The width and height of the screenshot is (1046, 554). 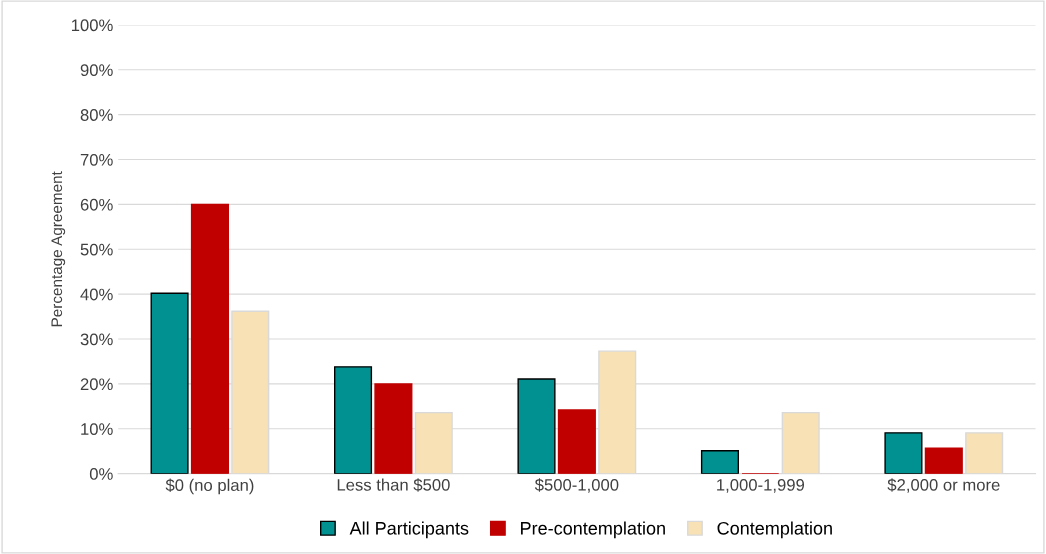 I want to click on legend-label: Pre-contemplation, so click(x=593, y=530).